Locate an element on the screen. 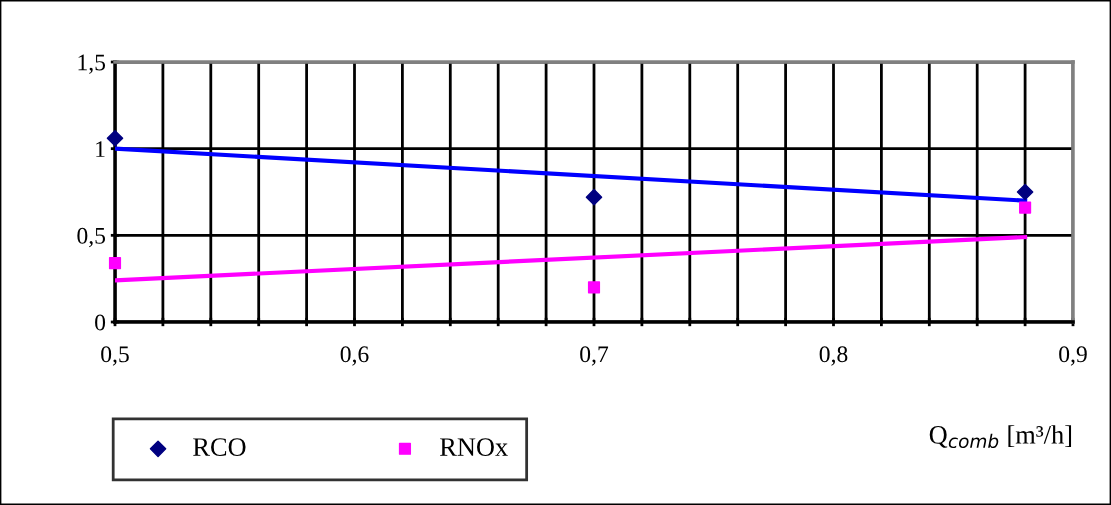 This screenshot has height=505, width=1111. y-tick-label: 1,5 is located at coordinates (92, 64).